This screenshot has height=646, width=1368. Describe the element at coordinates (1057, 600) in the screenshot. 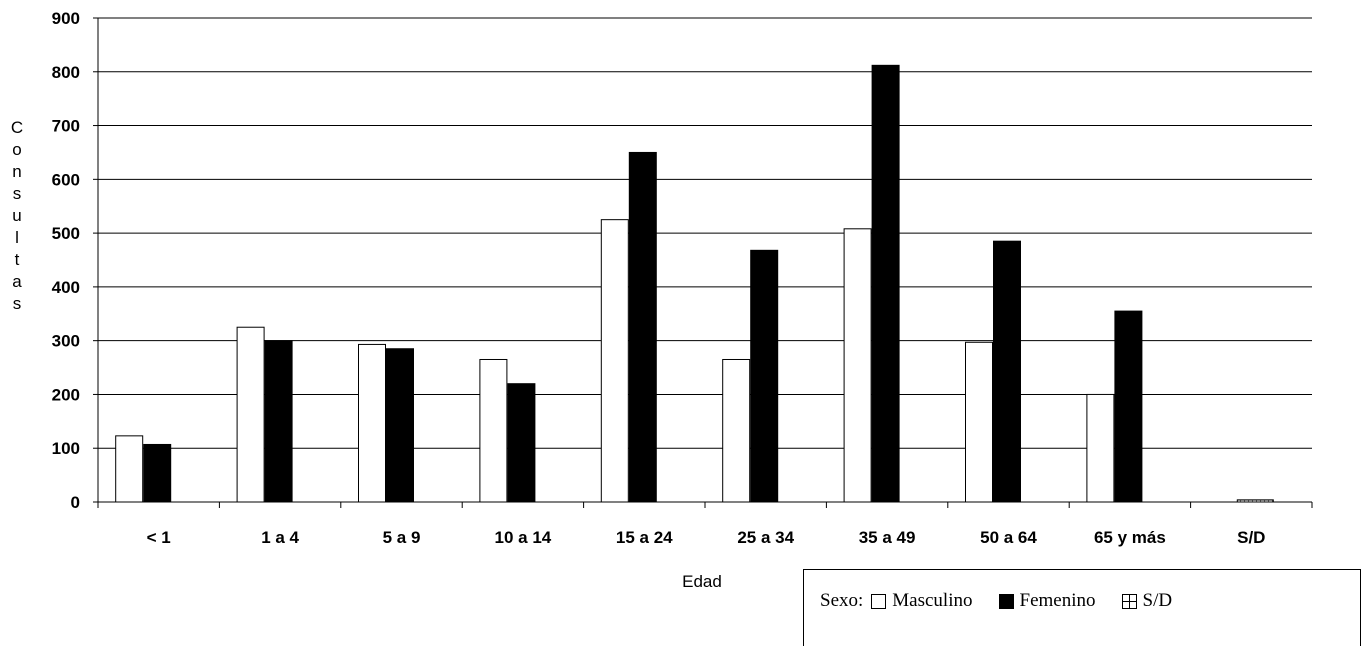

I see `legend-label-femenino: Femenino` at that location.